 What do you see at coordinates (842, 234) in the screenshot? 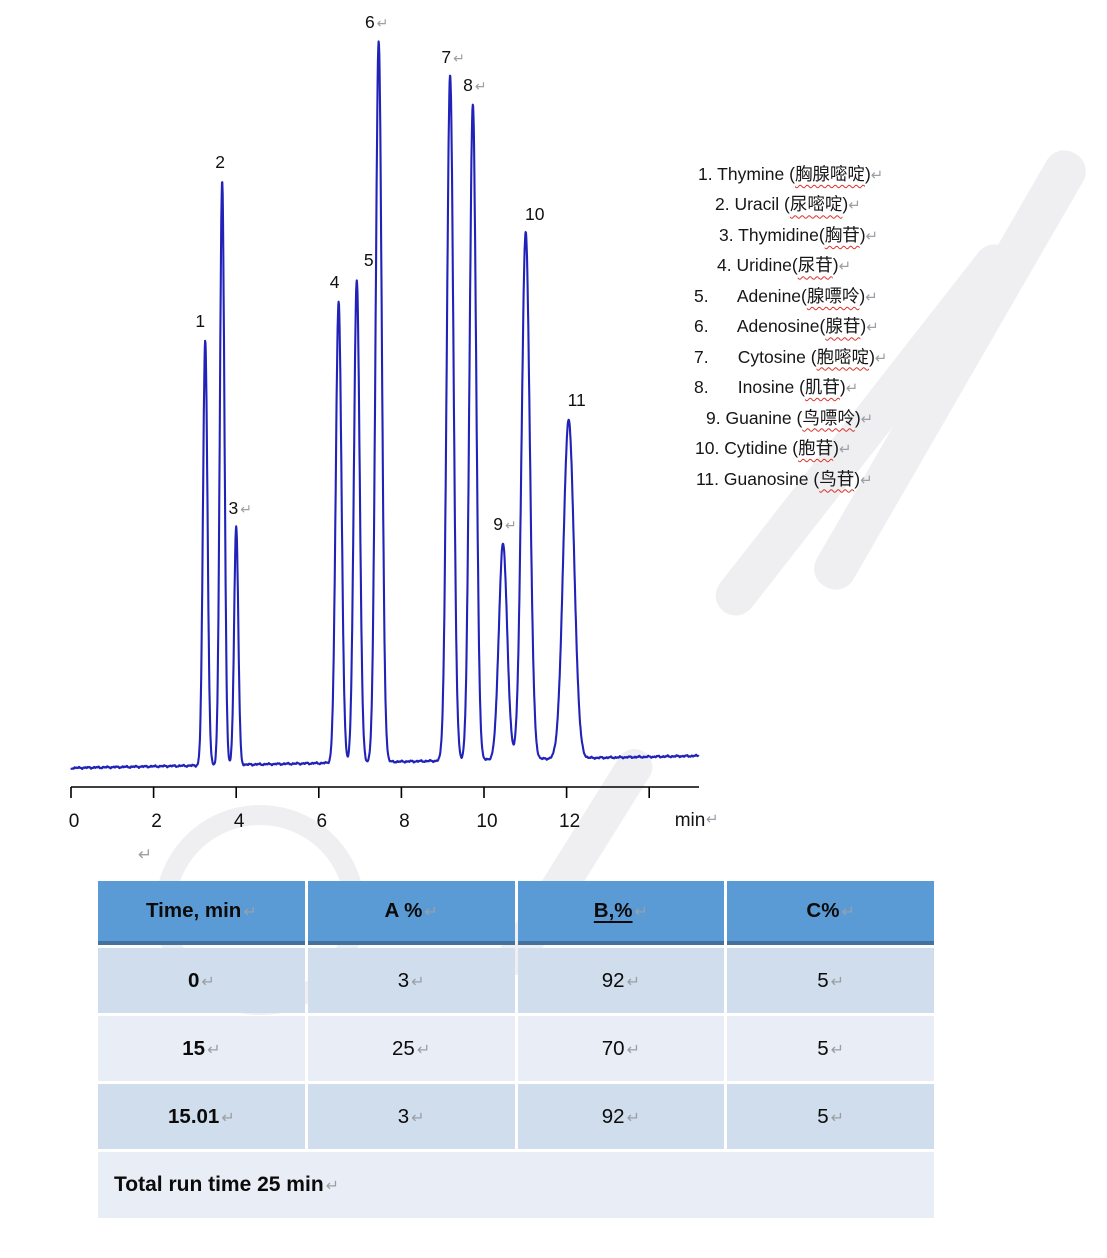
I see `legend-item-name-cn: 胸苷` at bounding box center [842, 234].